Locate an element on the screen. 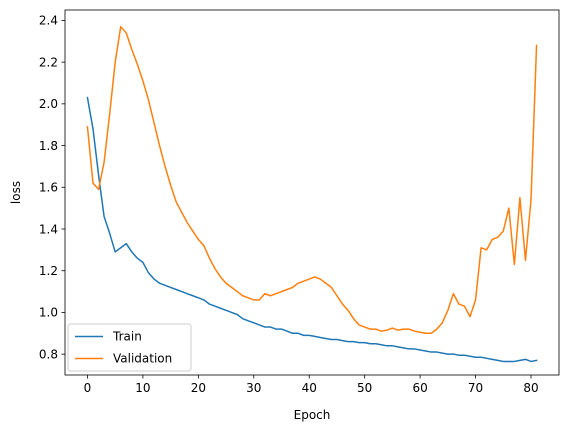 The image size is (567, 432). y-axis-ticks: 0.8 1.0 1.2 1.4 1.6 1.8 2.0 2.2 2.4 is located at coordinates (52, 187).